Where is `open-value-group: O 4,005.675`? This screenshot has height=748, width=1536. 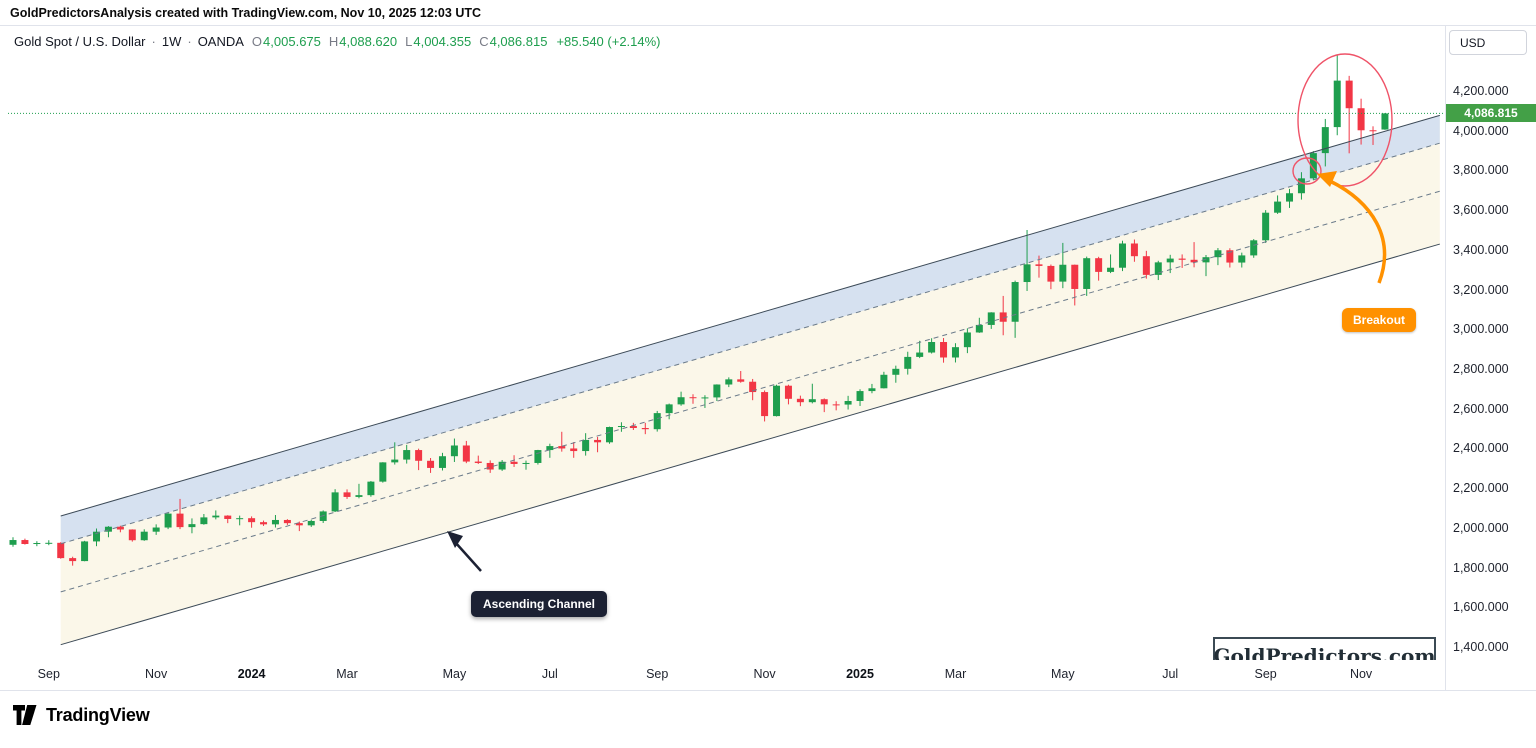
open-value-group: O 4,005.675 is located at coordinates (286, 41).